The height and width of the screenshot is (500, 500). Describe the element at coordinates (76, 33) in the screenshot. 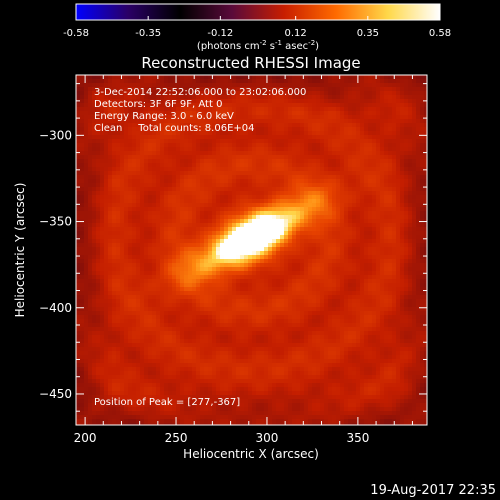

I see `colorbar-tick-label: -0.58` at that location.